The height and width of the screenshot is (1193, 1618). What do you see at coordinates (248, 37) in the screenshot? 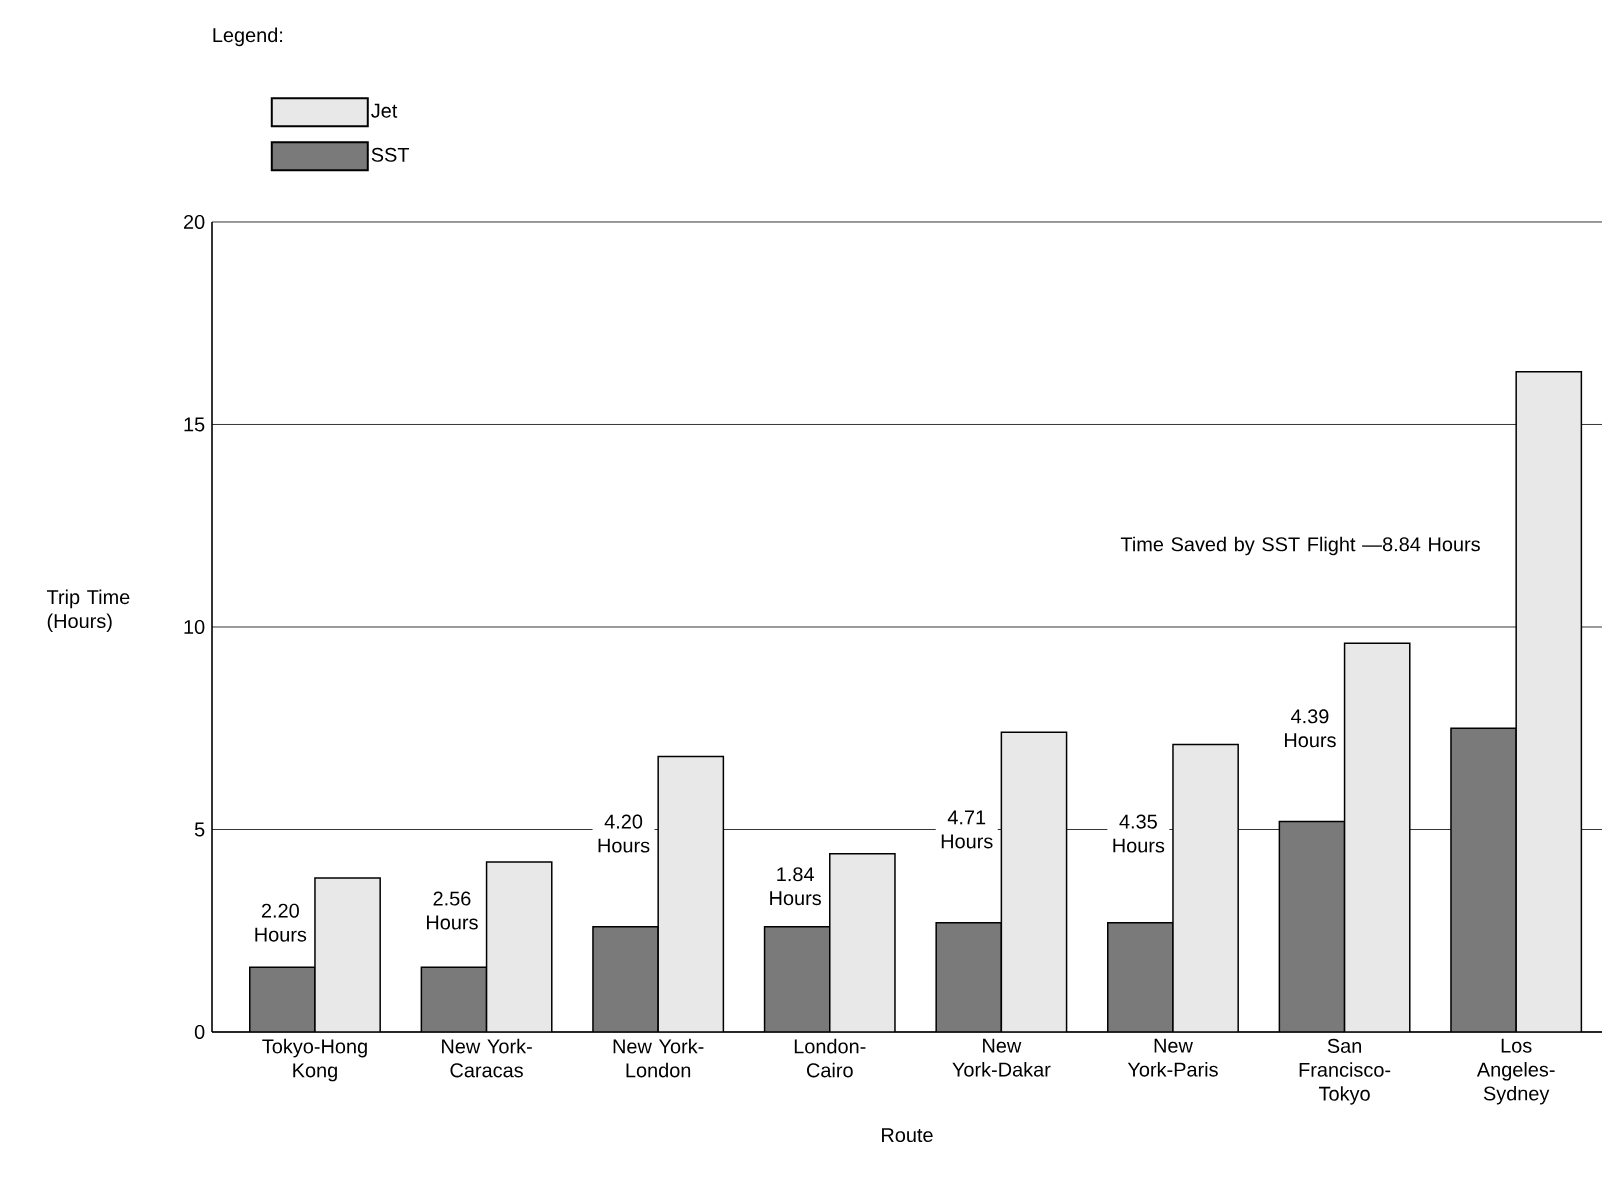
I see `legend-title: Legend:` at bounding box center [248, 37].